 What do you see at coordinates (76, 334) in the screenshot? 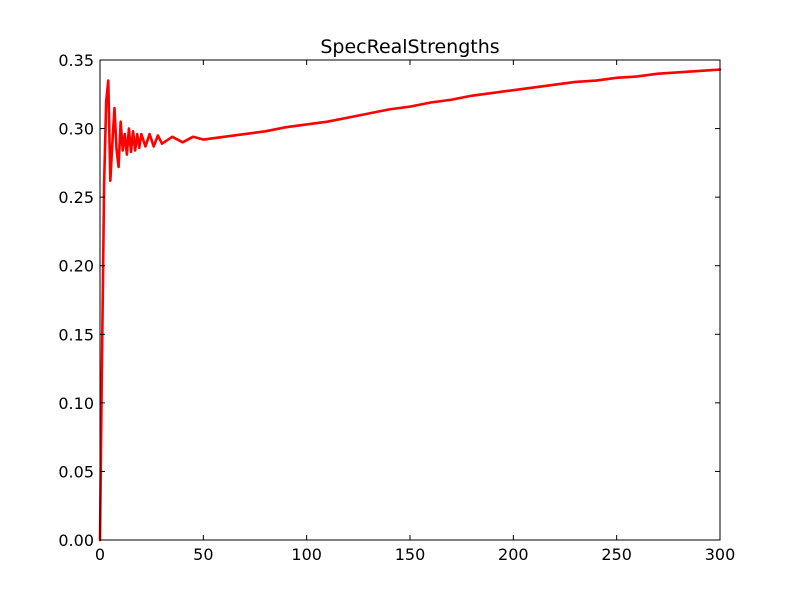
I see `y-tick-label: 0.15` at bounding box center [76, 334].